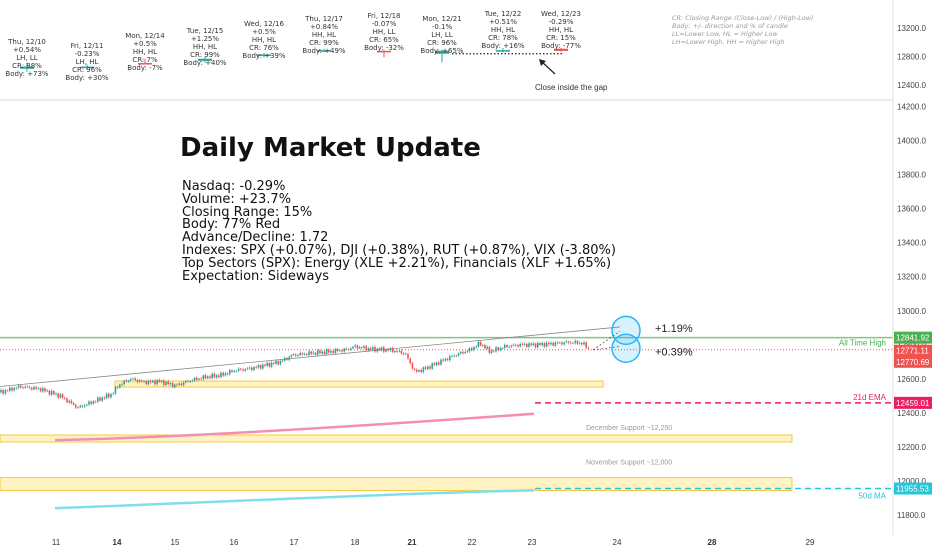  I want to click on daily-summary-line: HH, HL, so click(503, 30).